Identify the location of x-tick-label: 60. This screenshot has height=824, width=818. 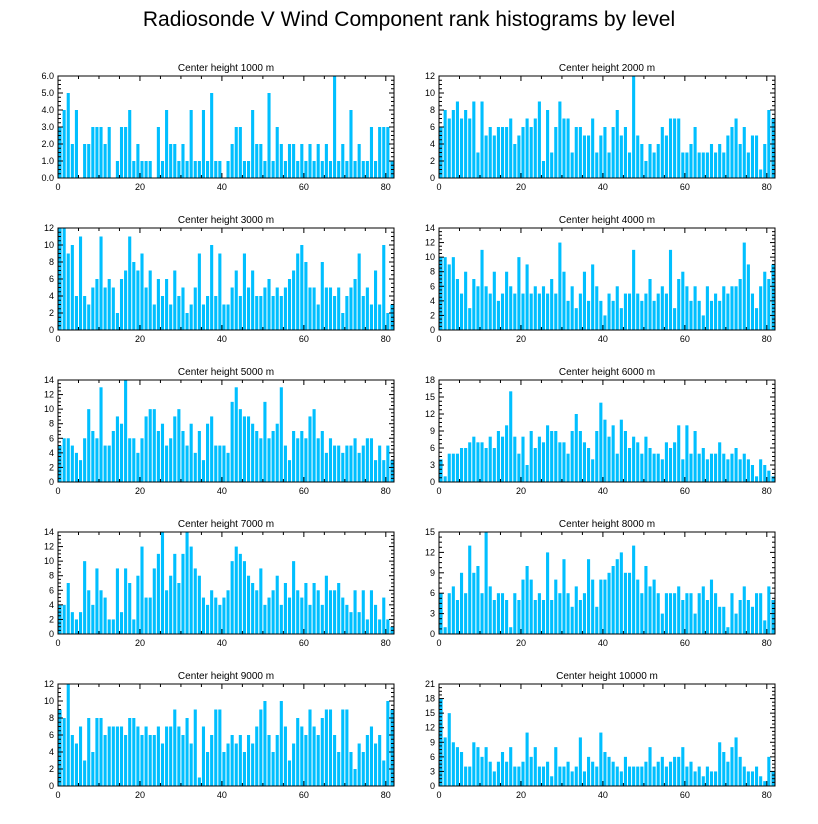
(304, 339).